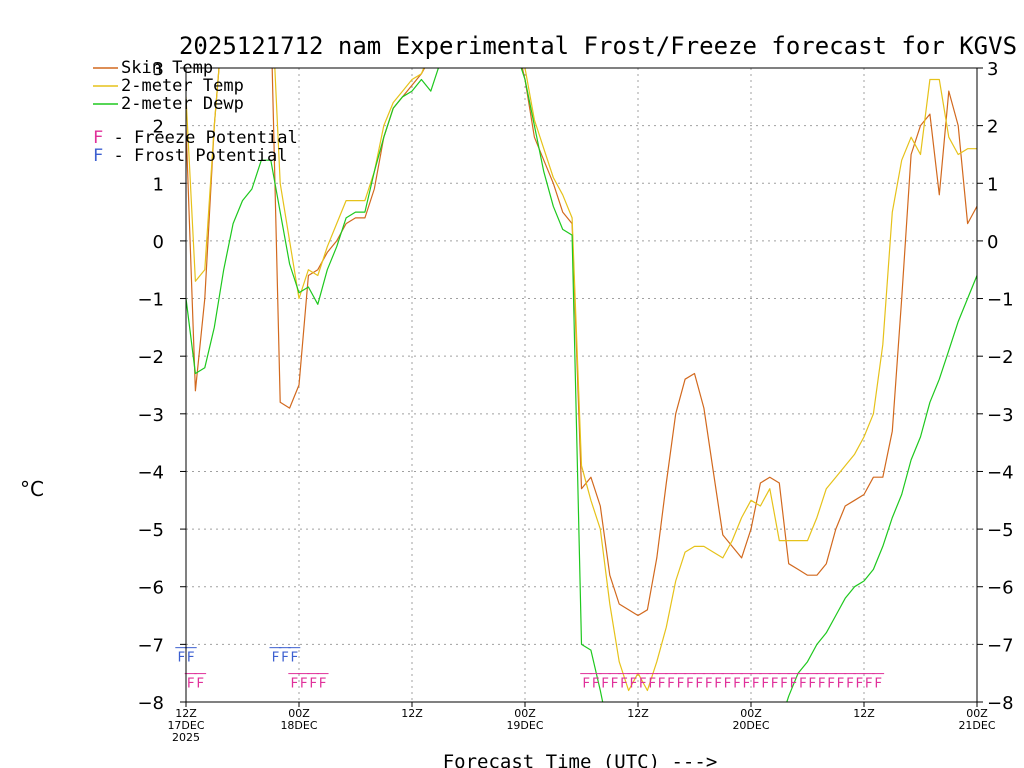 This screenshot has width=1024, height=768. Describe the element at coordinates (158, 69) in the screenshot. I see `y-tick-label-left: 3` at that location.